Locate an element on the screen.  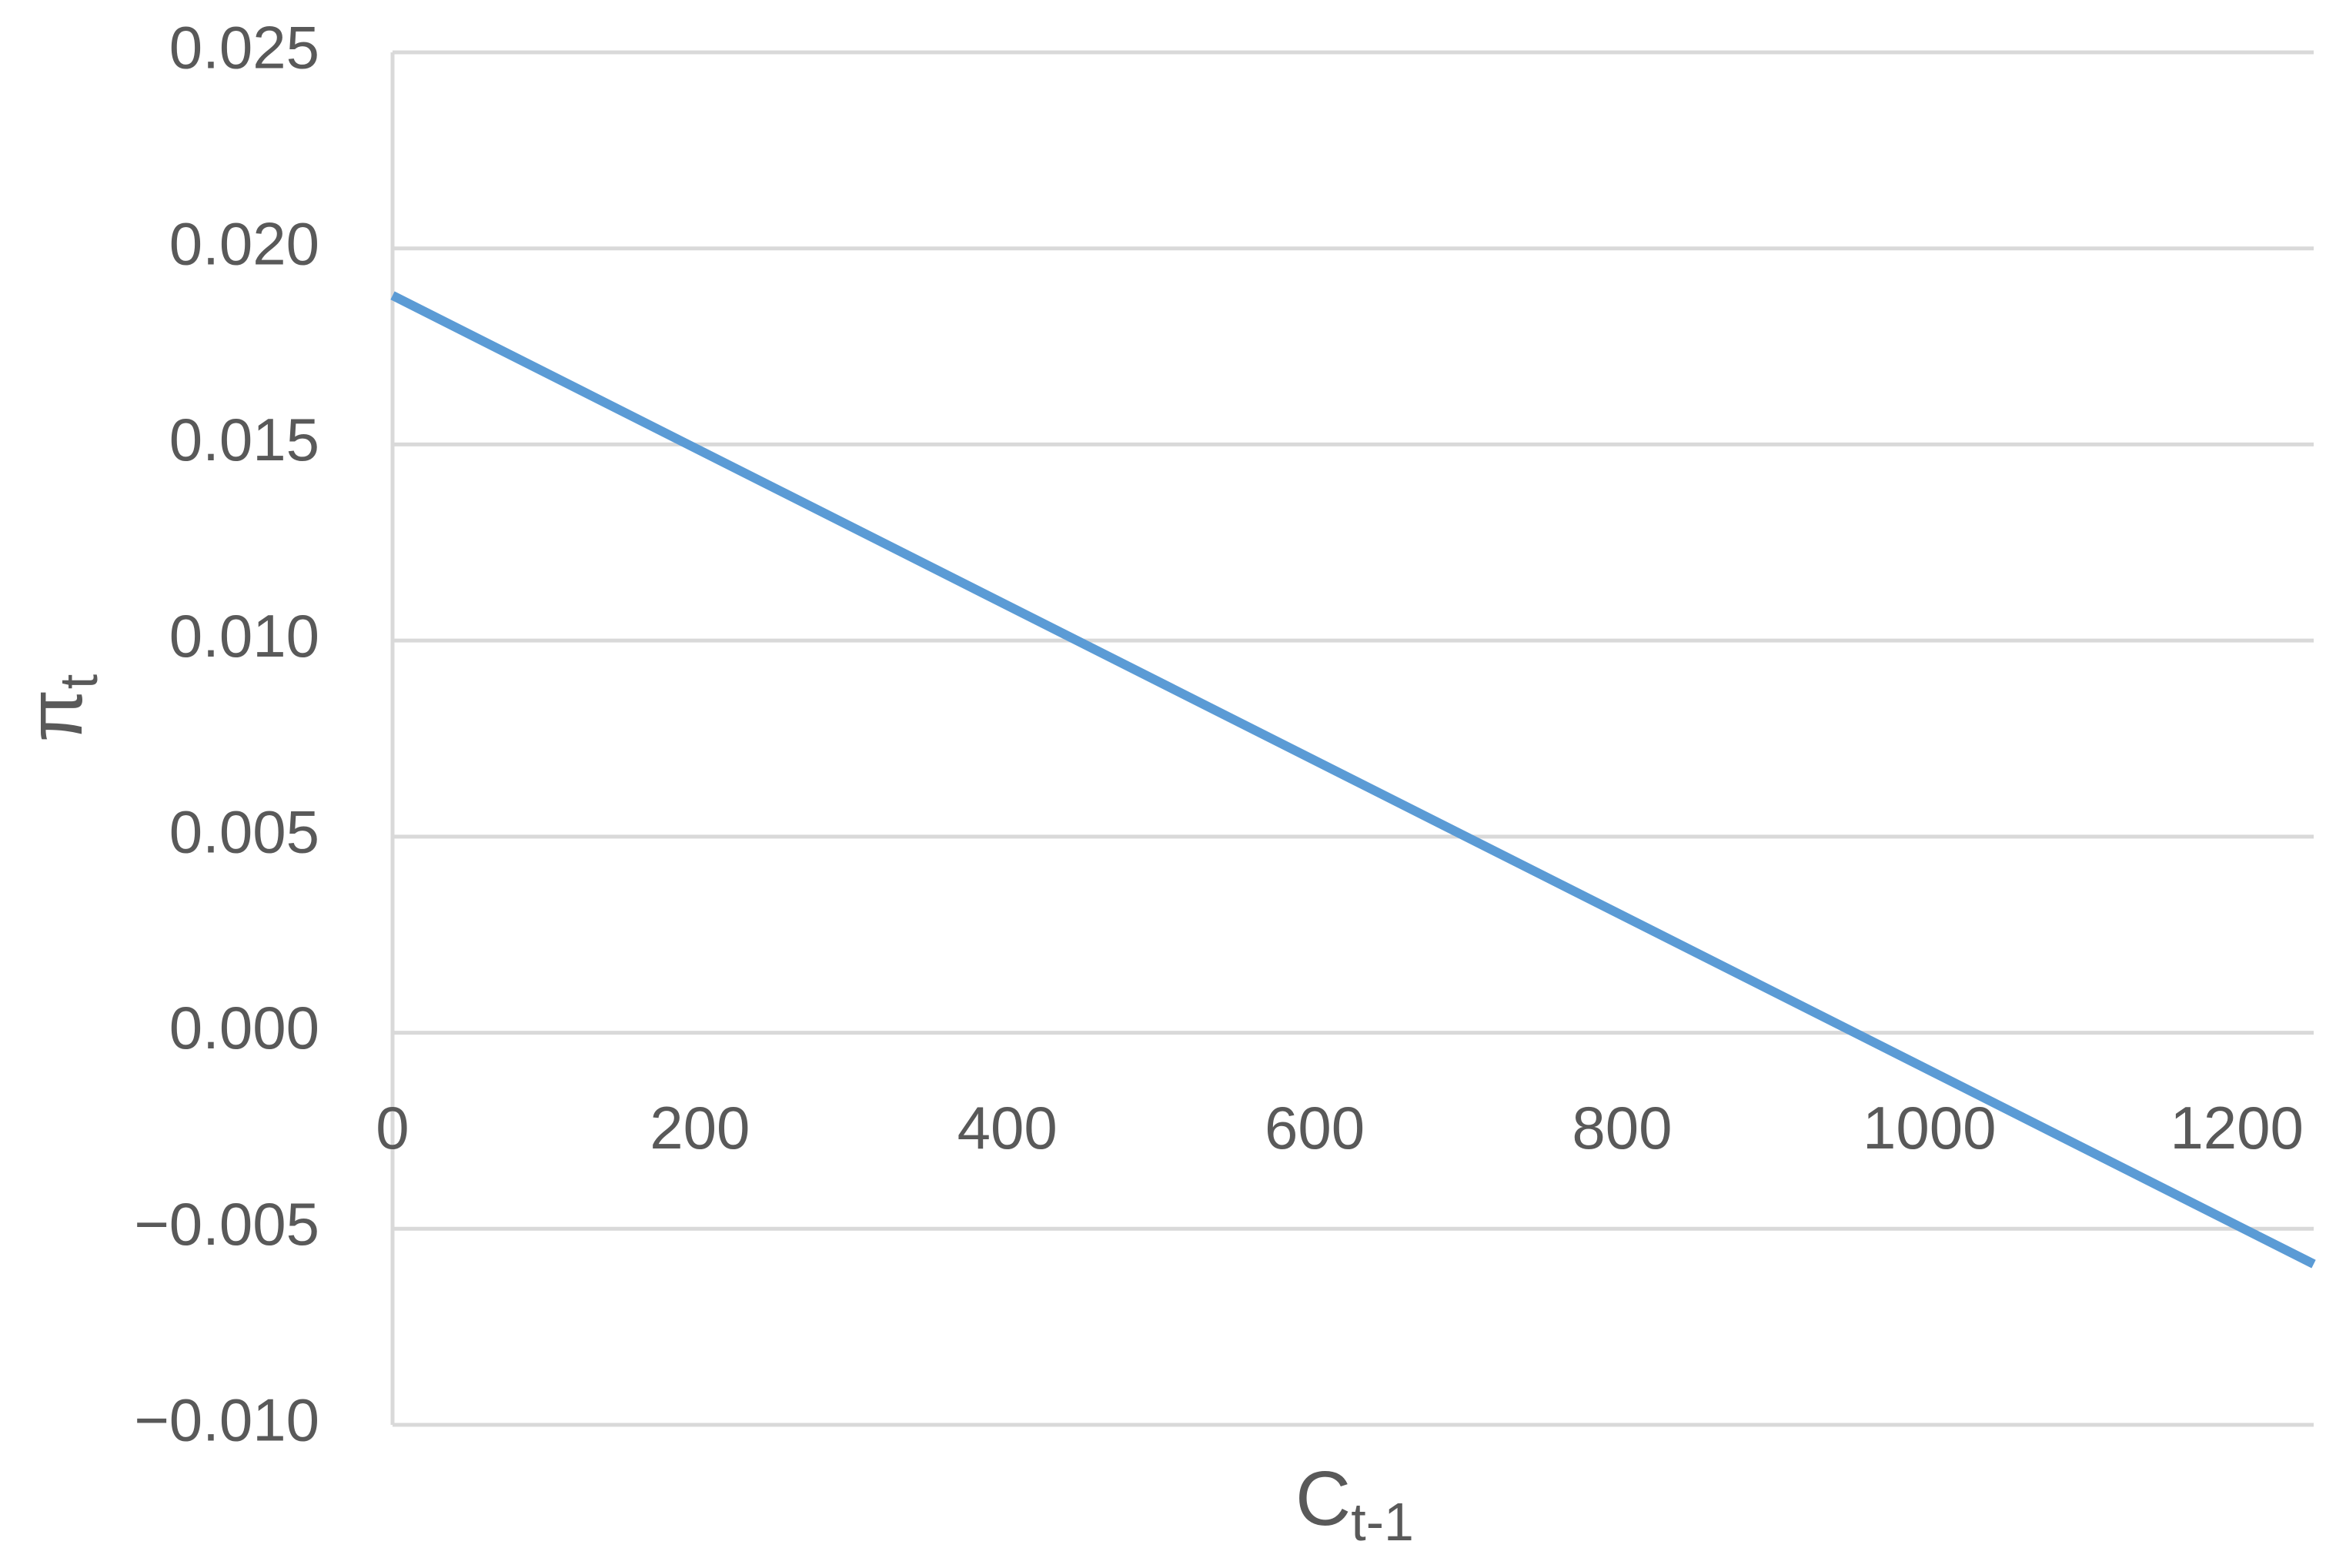
y-tick-label: 0.000 is located at coordinates (244, 1027).